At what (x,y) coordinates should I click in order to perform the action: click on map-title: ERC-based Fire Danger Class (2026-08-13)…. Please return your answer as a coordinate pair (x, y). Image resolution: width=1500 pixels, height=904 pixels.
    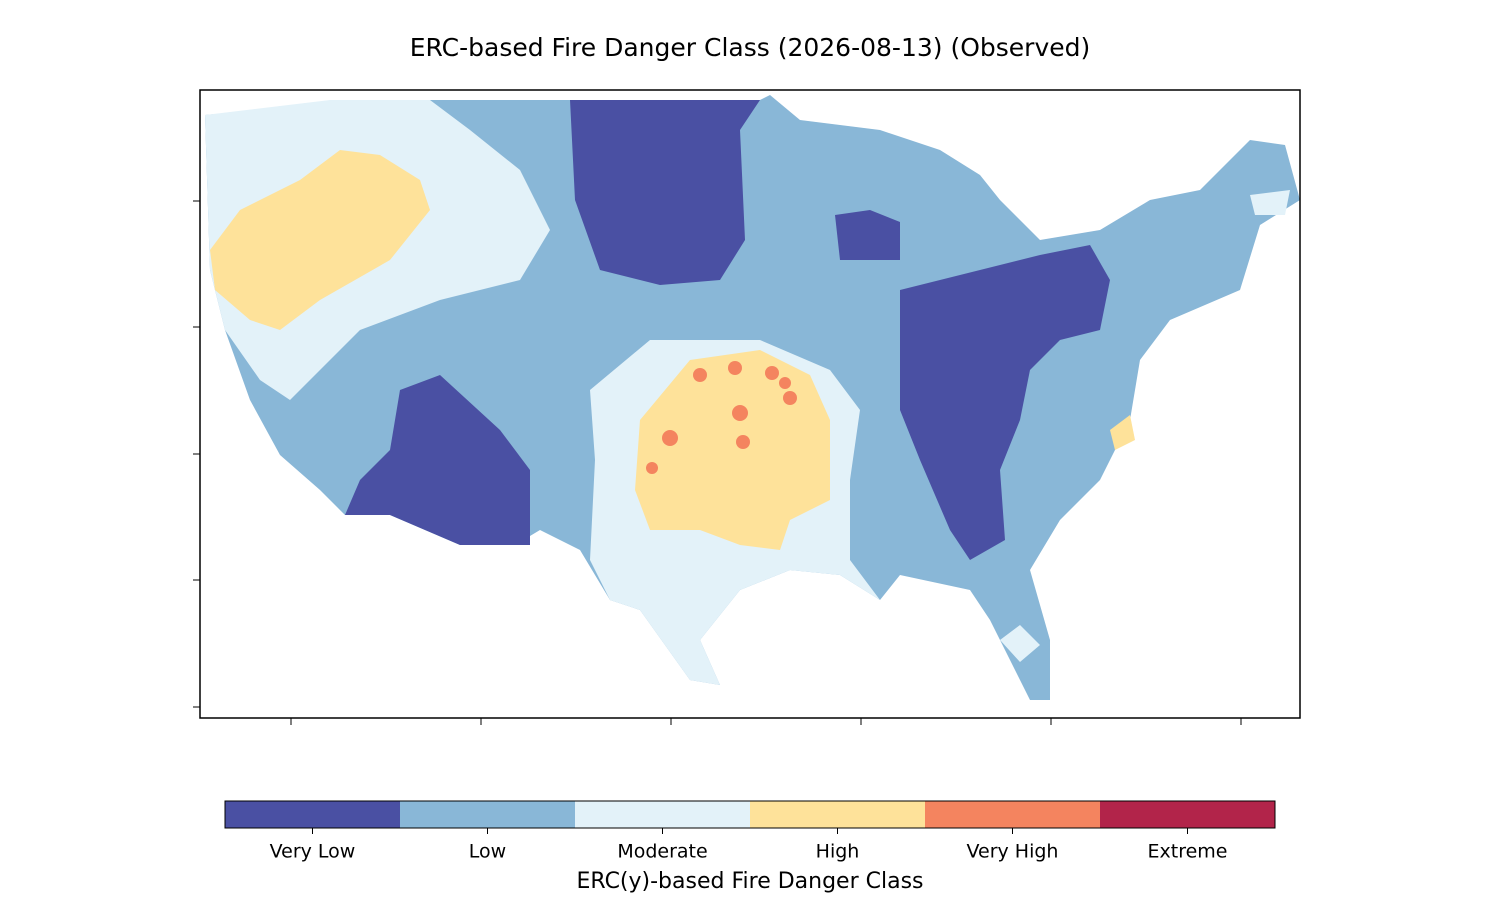
    Looking at the image, I should click on (750, 47).